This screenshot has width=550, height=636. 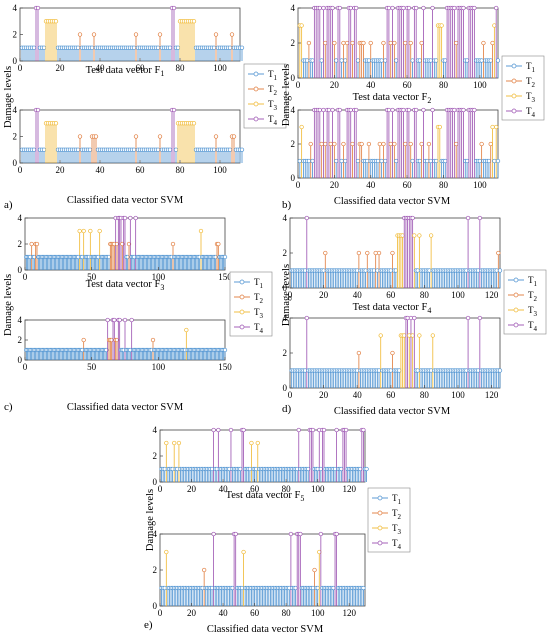 What do you see at coordinates (8, 305) in the screenshot?
I see `y-axis-label: Damage levels` at bounding box center [8, 305].